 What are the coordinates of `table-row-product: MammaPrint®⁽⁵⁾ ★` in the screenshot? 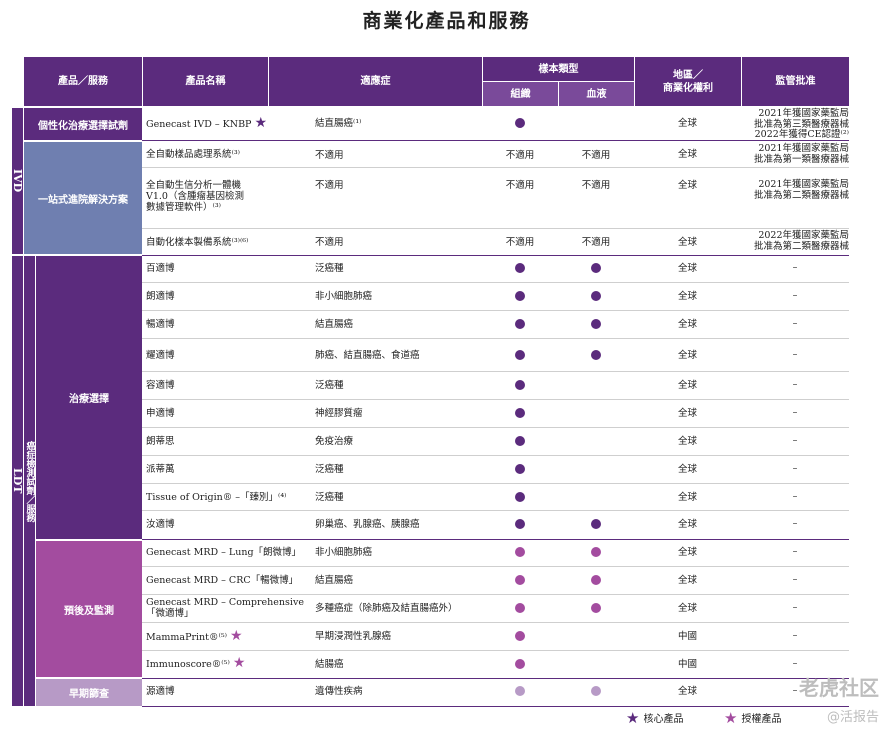 It's located at (194, 636).